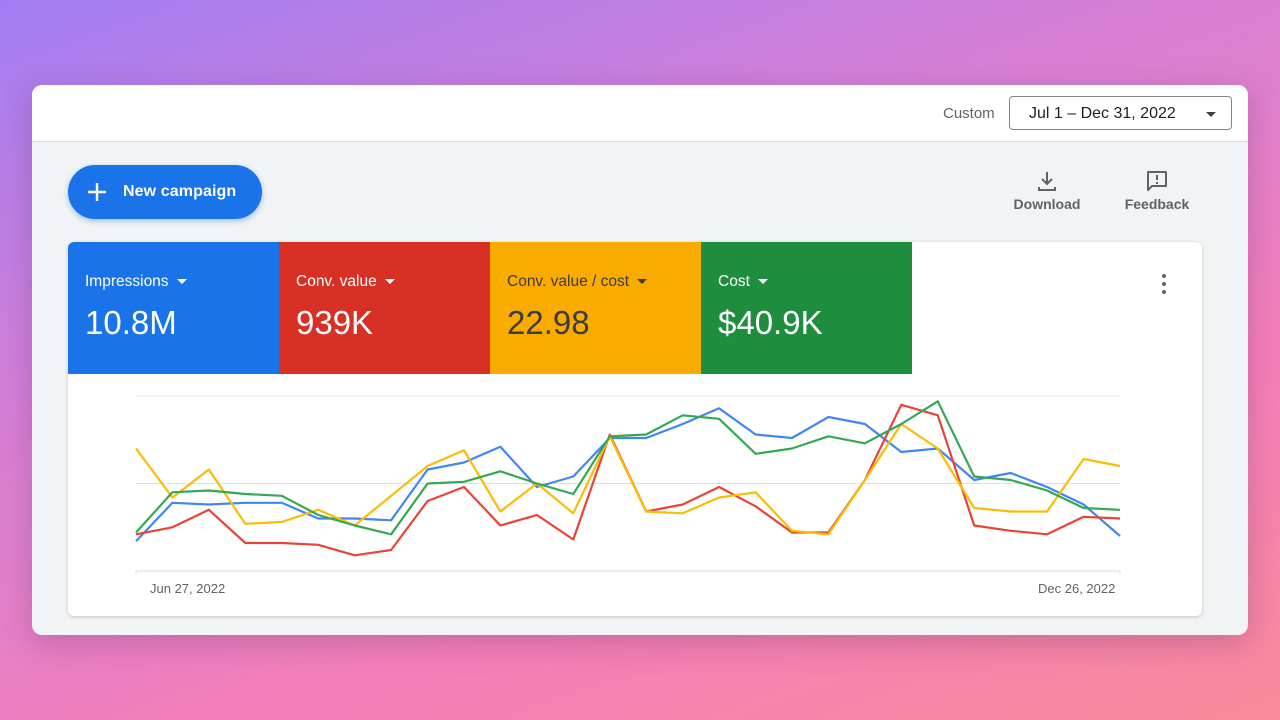 Image resolution: width=1280 pixels, height=720 pixels. Describe the element at coordinates (577, 282) in the screenshot. I see `metric-name: Conv. value / cost` at that location.